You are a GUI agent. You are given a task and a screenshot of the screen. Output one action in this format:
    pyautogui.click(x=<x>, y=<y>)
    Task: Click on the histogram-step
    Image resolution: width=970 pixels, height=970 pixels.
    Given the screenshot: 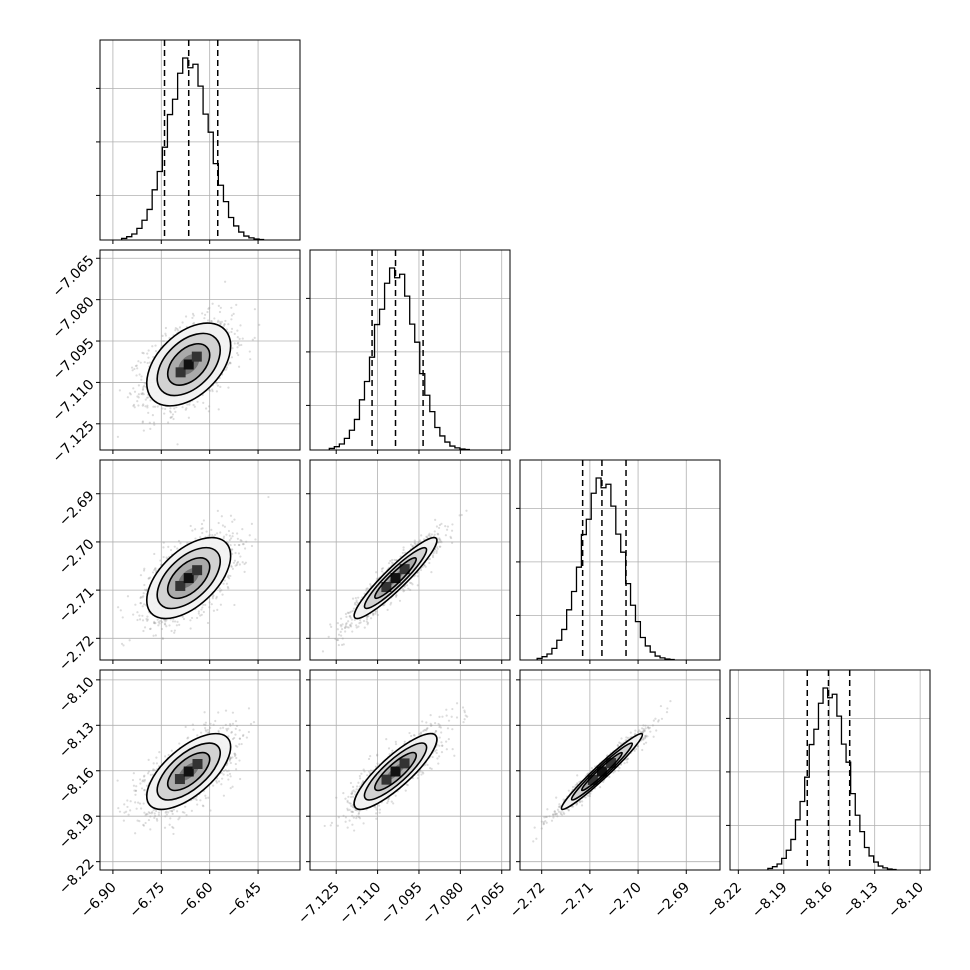 What is the action you would take?
    pyautogui.click(x=605, y=569)
    